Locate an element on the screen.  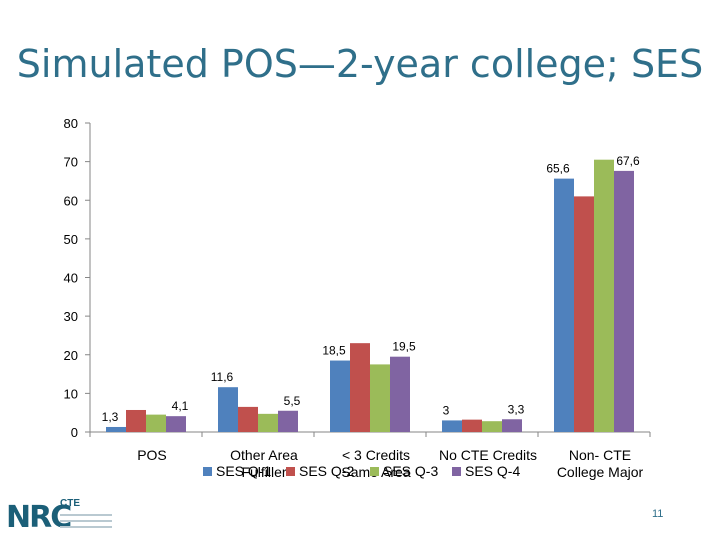
logo-sub-text: CTE is located at coordinates (70, 503).